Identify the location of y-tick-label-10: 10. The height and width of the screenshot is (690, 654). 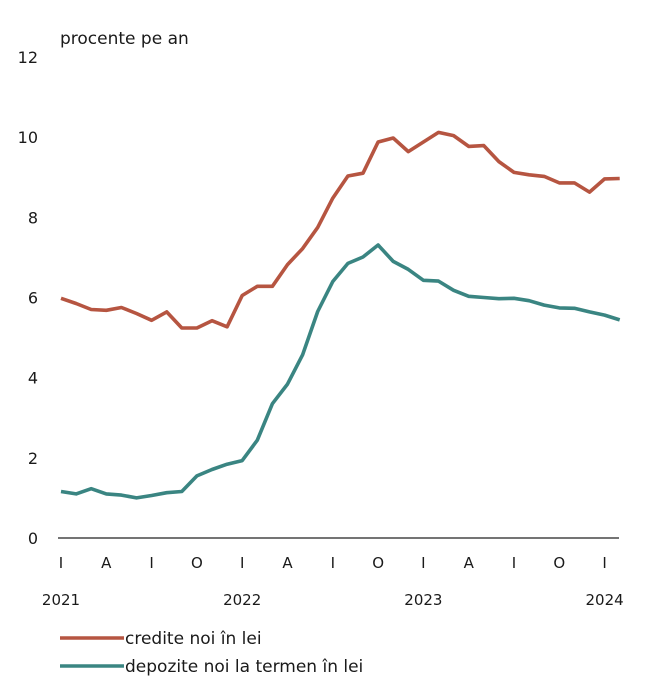
(28, 137).